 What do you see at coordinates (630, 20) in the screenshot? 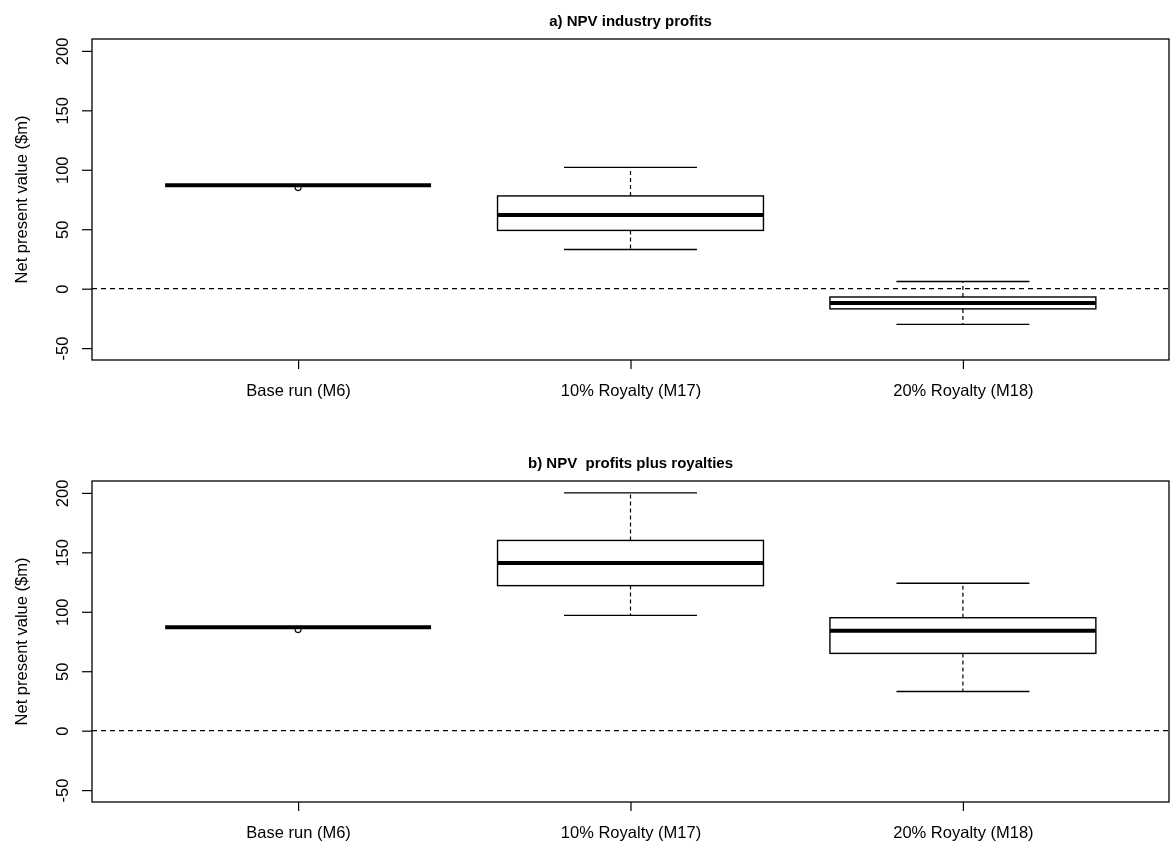
I see `chart-title: a) NPV industry profits` at bounding box center [630, 20].